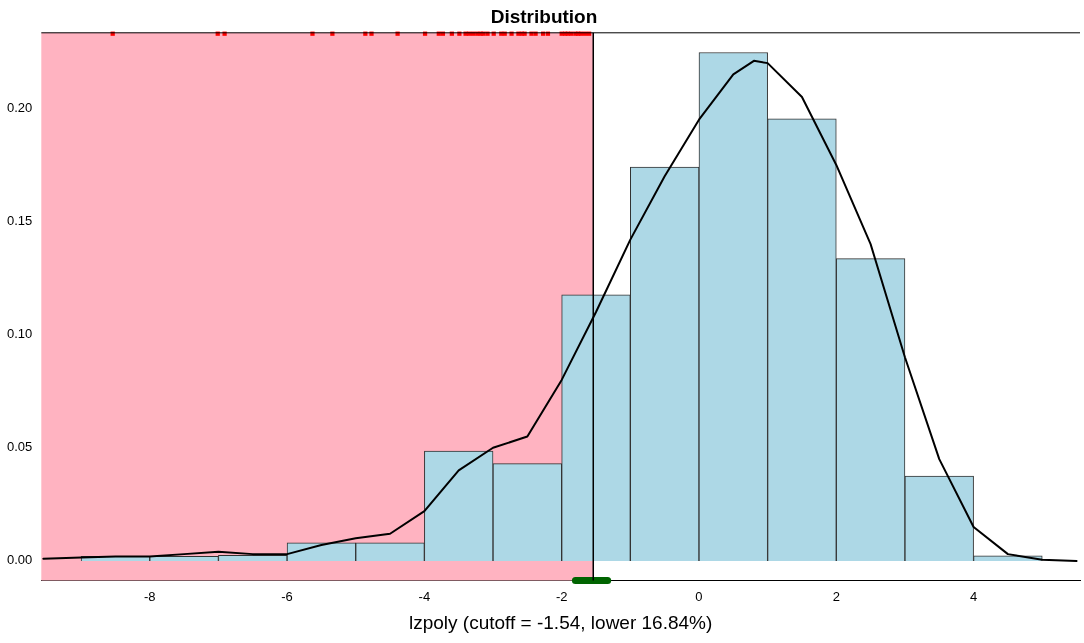 This screenshot has height=643, width=1084. Describe the element at coordinates (19, 560) in the screenshot. I see `y-tick-label: 0.00` at that location.